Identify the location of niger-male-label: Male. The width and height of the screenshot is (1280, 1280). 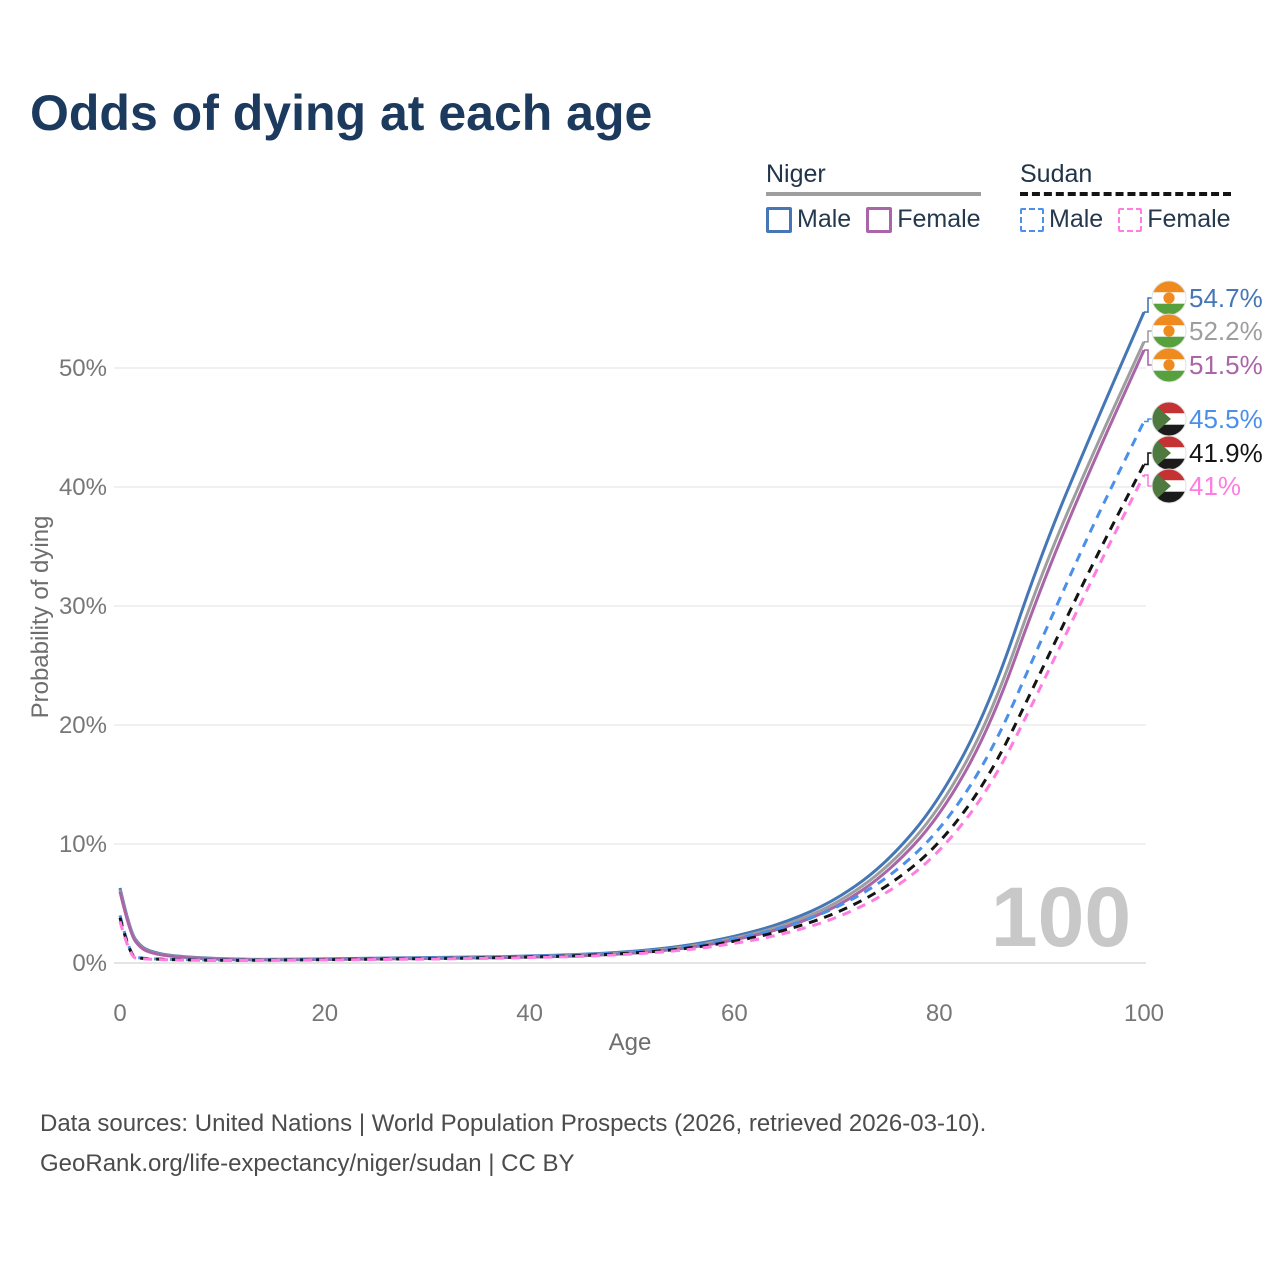
(824, 219).